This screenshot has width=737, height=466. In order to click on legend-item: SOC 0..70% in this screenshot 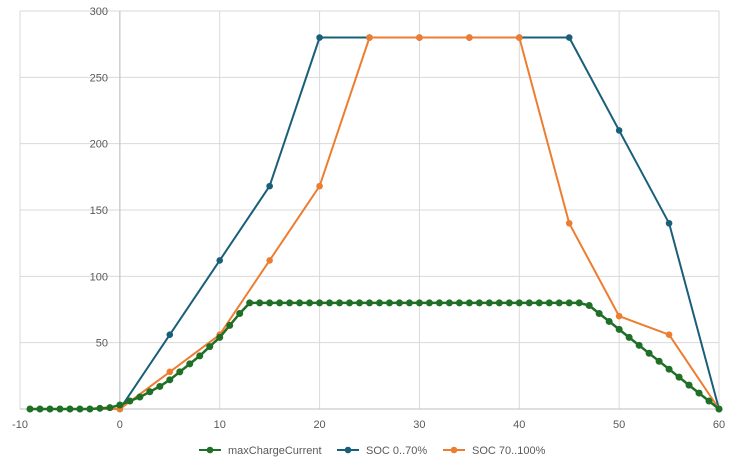, I will do `click(382, 451)`.